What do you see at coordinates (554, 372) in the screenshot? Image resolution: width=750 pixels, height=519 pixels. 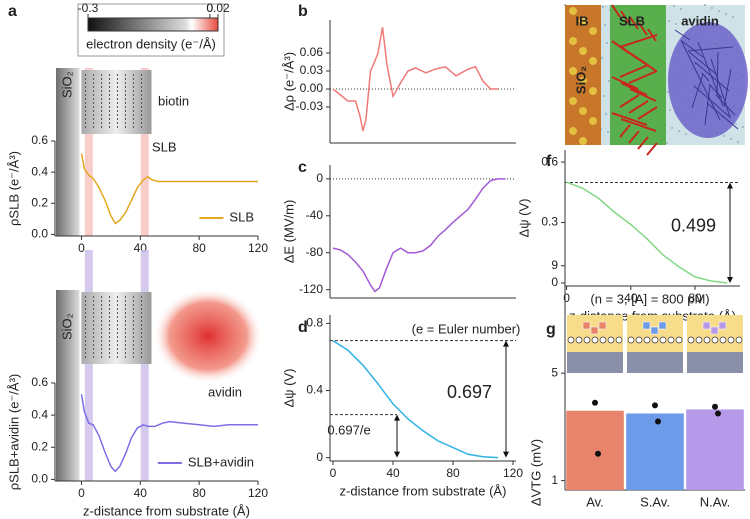 I see `y-tick-label: 5` at bounding box center [554, 372].